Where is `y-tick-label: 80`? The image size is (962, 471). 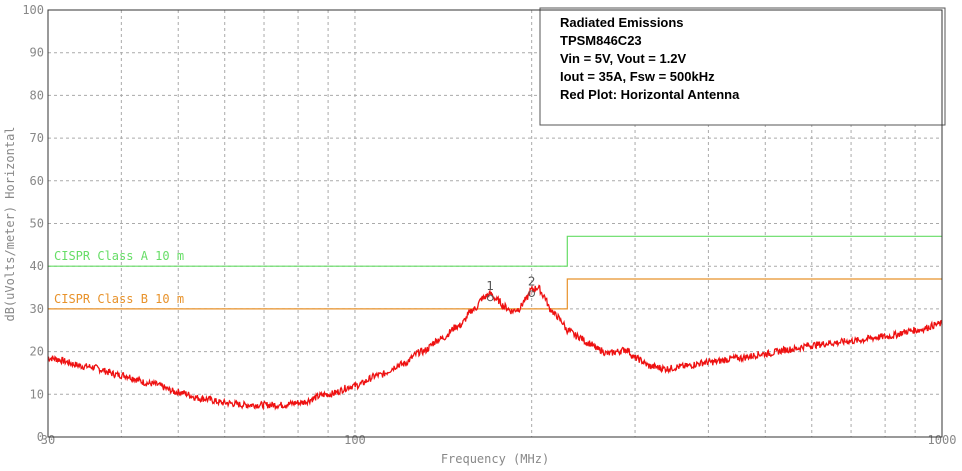
y-tick-label: 80 is located at coordinates (37, 95).